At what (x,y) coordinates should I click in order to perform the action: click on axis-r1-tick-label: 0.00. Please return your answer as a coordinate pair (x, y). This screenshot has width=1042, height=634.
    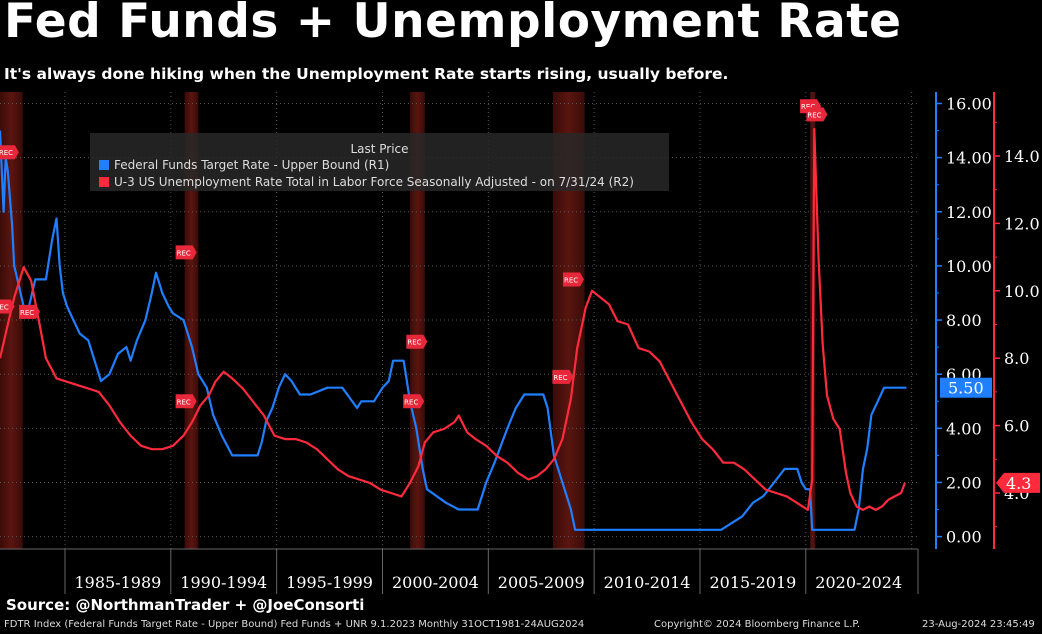
    Looking at the image, I should click on (964, 537).